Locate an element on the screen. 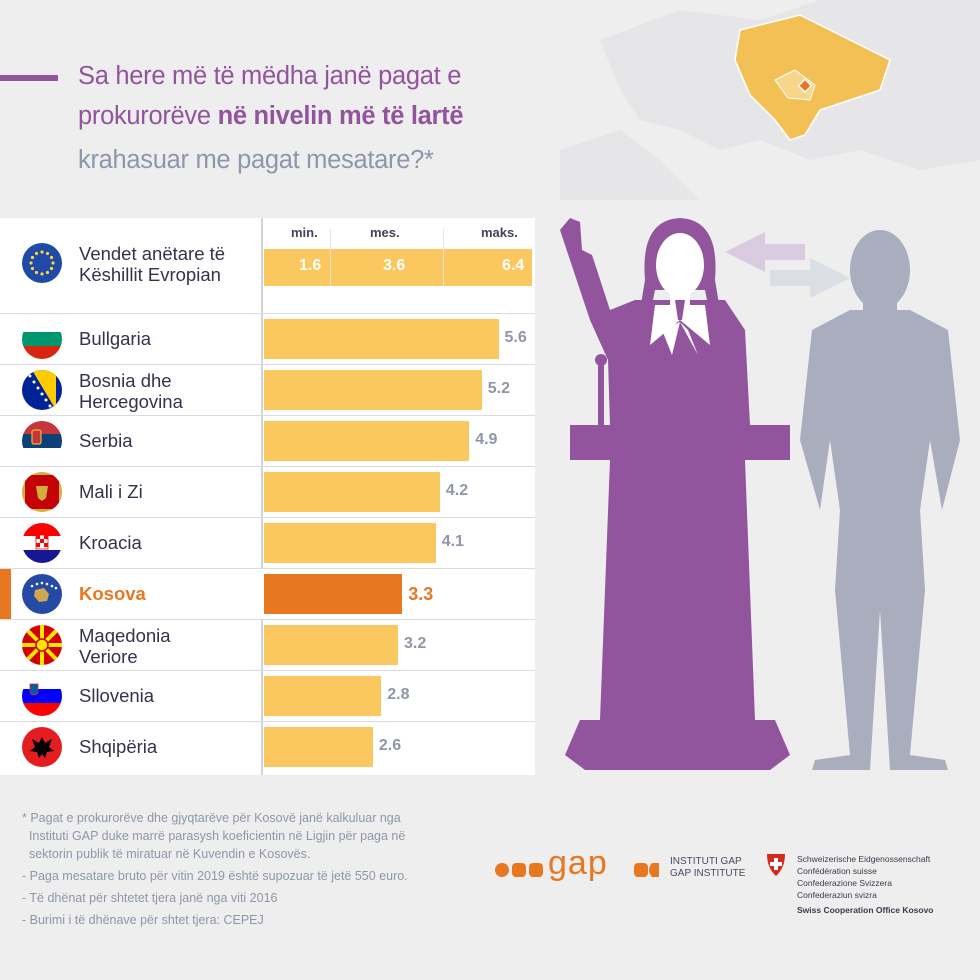  country-label: Sllovenia is located at coordinates (116, 695).